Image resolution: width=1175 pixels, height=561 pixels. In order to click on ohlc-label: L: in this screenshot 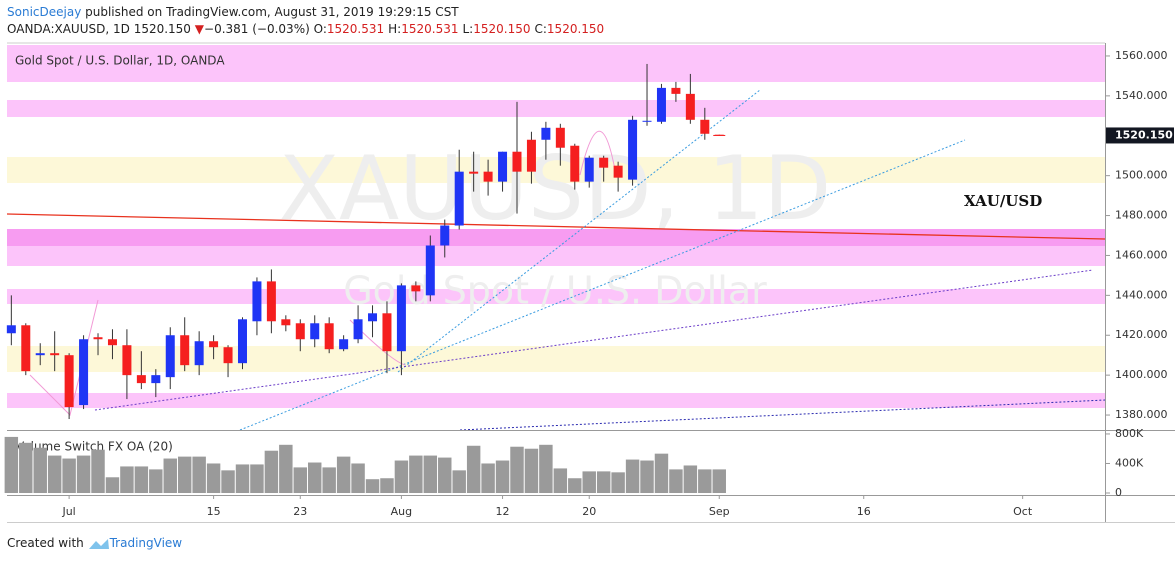, I will do `click(468, 29)`.